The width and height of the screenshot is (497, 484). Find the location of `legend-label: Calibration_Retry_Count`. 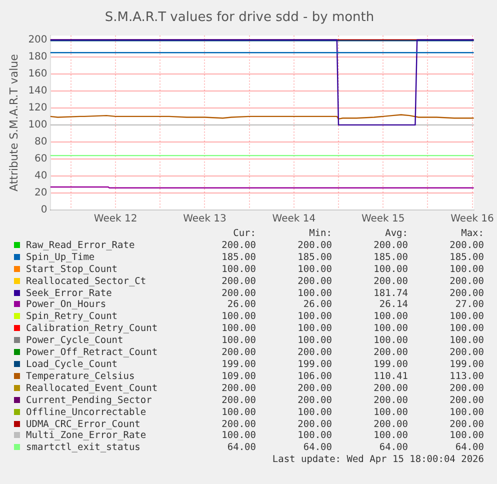

legend-label: Calibration_Retry_Count is located at coordinates (92, 328).